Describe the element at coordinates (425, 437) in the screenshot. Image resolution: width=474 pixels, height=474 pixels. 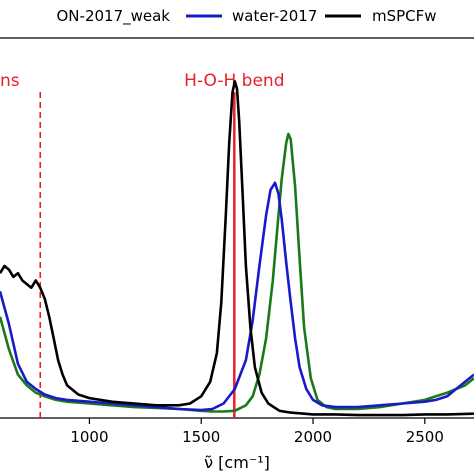
I see `x-tick-label: 2500` at that location.